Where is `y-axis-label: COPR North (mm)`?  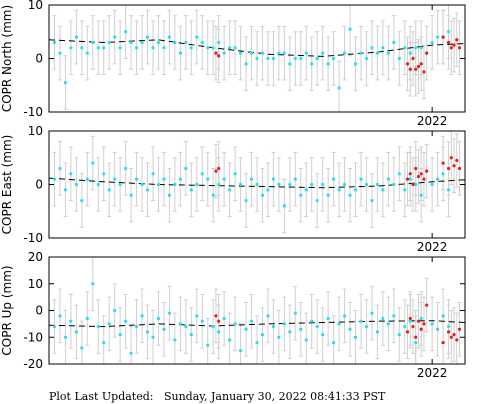
y-axis-label: COPR North (mm) is located at coordinates (7, 58).